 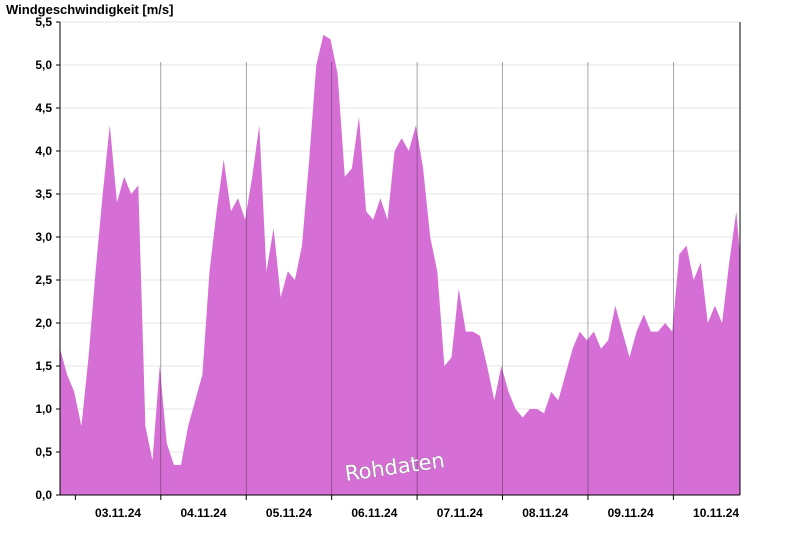 I want to click on y-tick-label: 4,0, so click(x=43, y=151).